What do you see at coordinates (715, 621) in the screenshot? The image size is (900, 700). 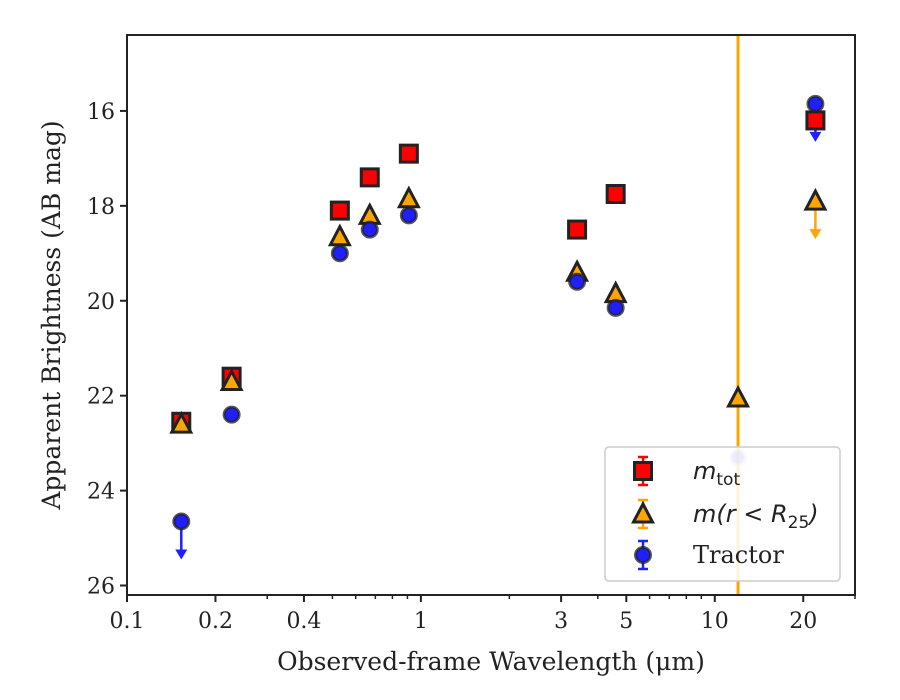 I see `x-tick-label-6: 10` at bounding box center [715, 621].